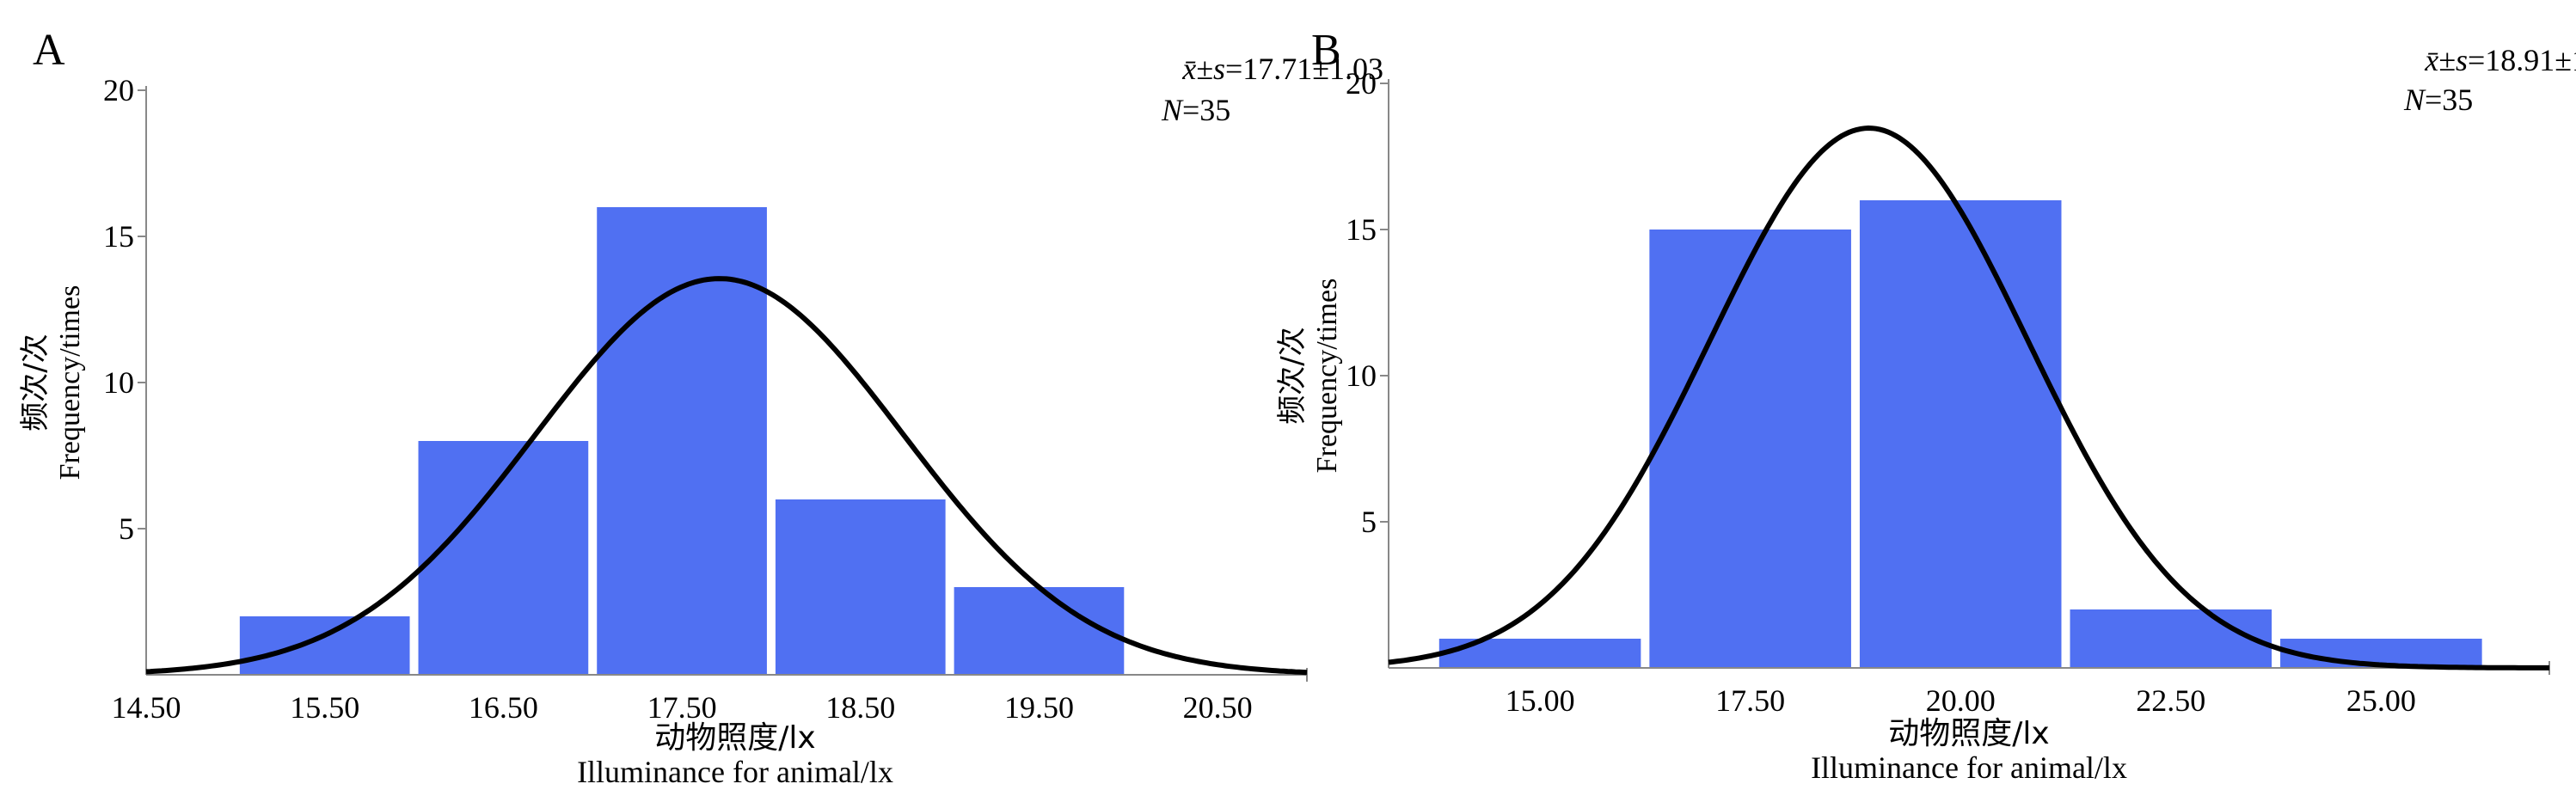 The width and height of the screenshot is (2576, 796). Describe the element at coordinates (2381, 700) in the screenshot. I see `x-tick-label: 25.00` at that location.